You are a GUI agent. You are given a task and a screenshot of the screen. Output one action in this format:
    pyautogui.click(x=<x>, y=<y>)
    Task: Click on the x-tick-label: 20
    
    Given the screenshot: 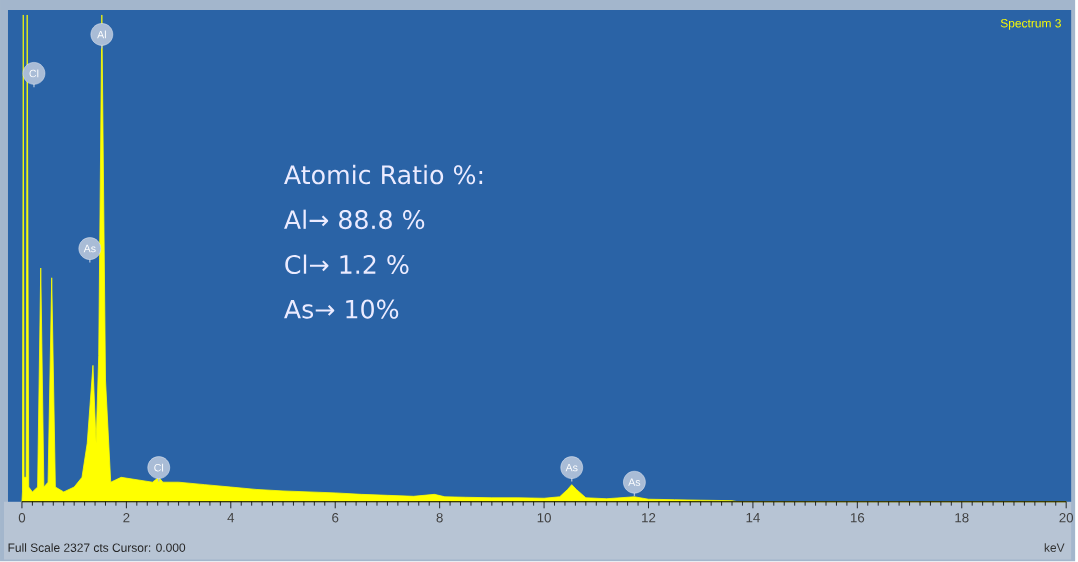 What is the action you would take?
    pyautogui.click(x=1066, y=518)
    